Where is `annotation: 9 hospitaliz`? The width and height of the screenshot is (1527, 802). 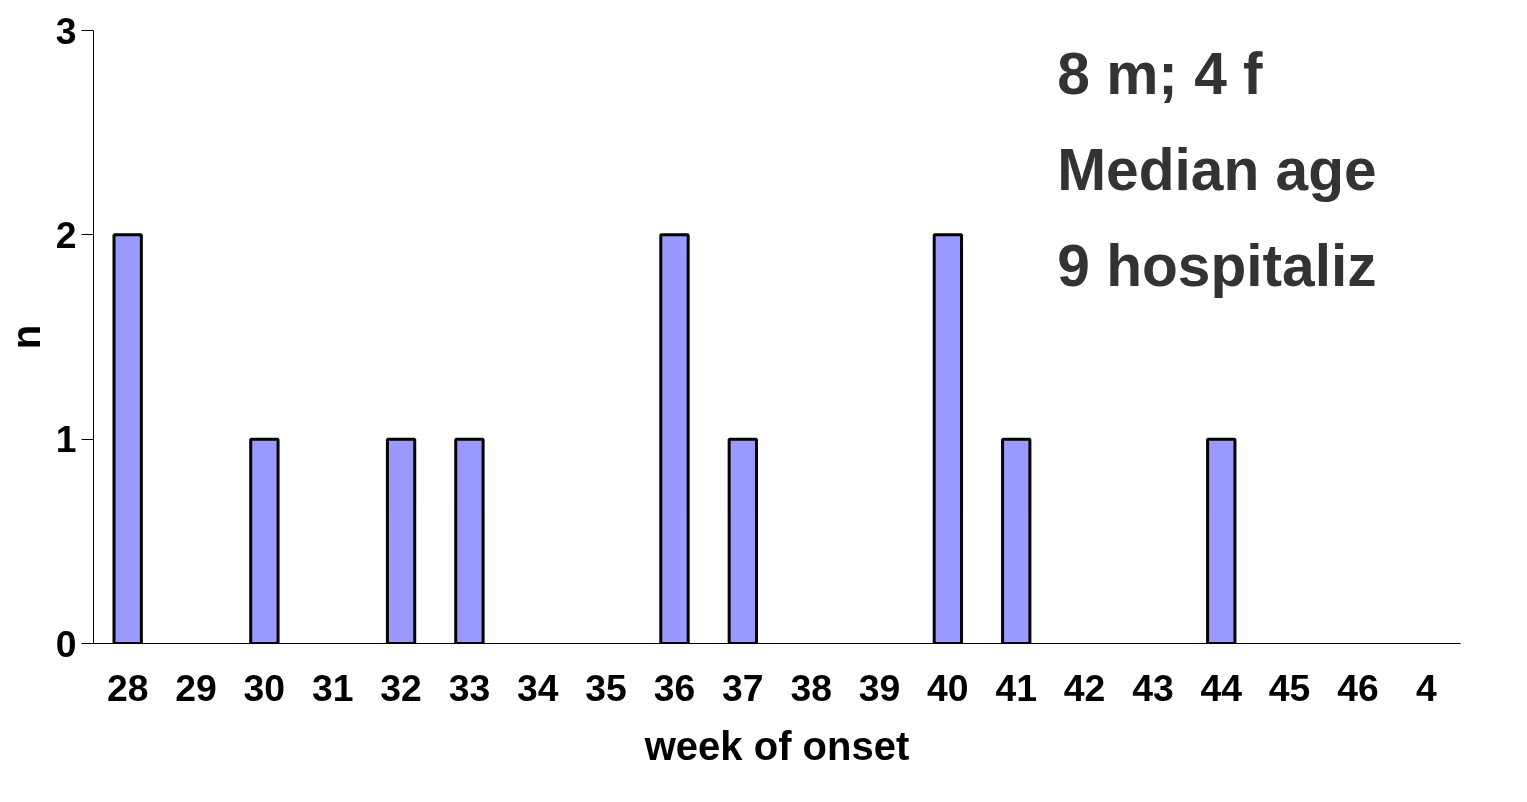
annotation: 9 hospitaliz is located at coordinates (1217, 265).